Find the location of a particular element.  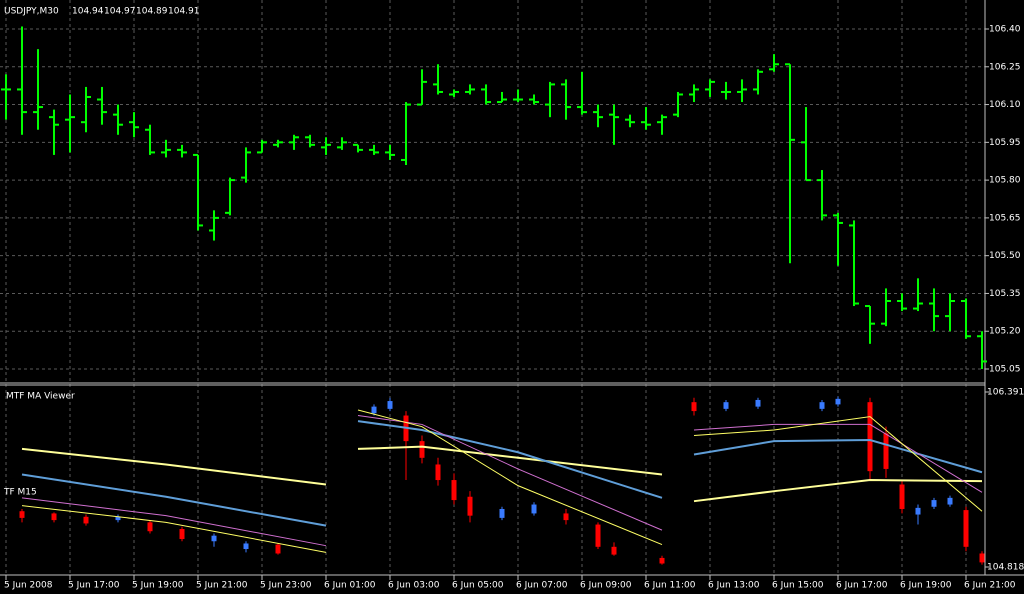

x-tick-label: 6 Jun 05:00 is located at coordinates (478, 586).